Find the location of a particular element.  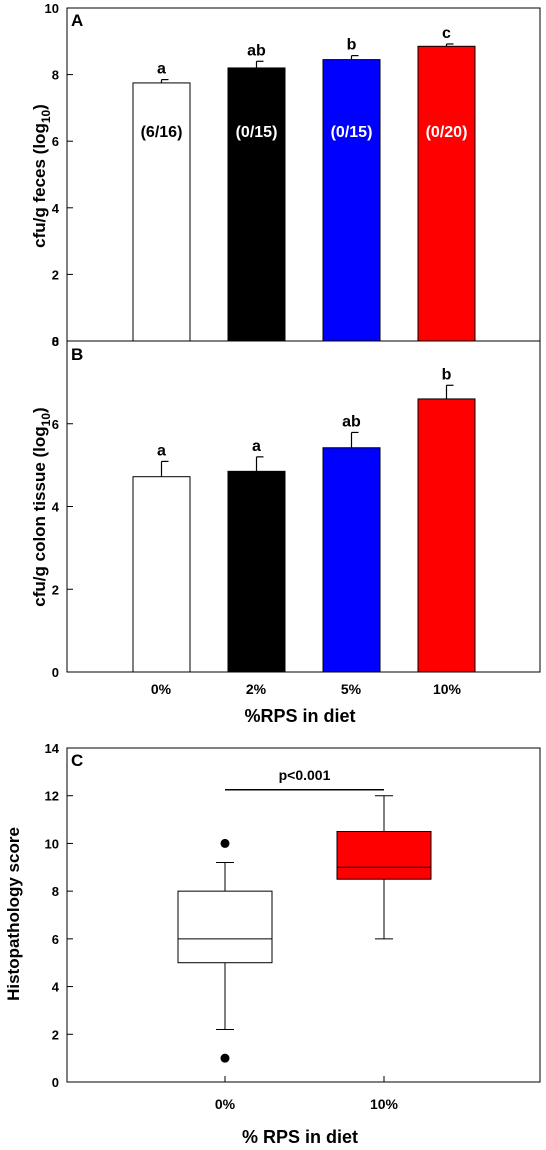

box-0% is located at coordinates (225, 927).